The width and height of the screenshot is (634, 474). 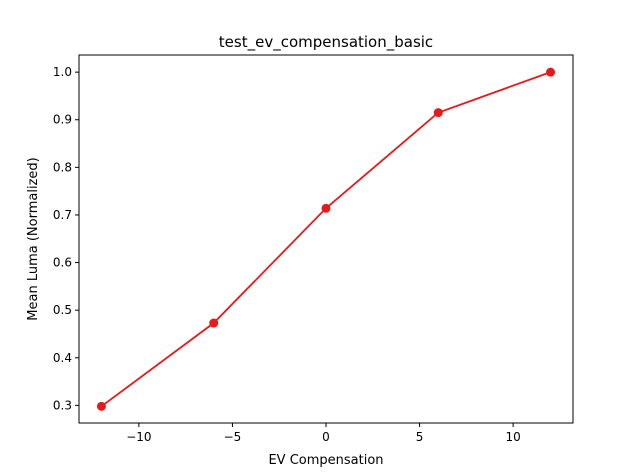 I want to click on y-tick-label: 1.0, so click(x=62, y=72).